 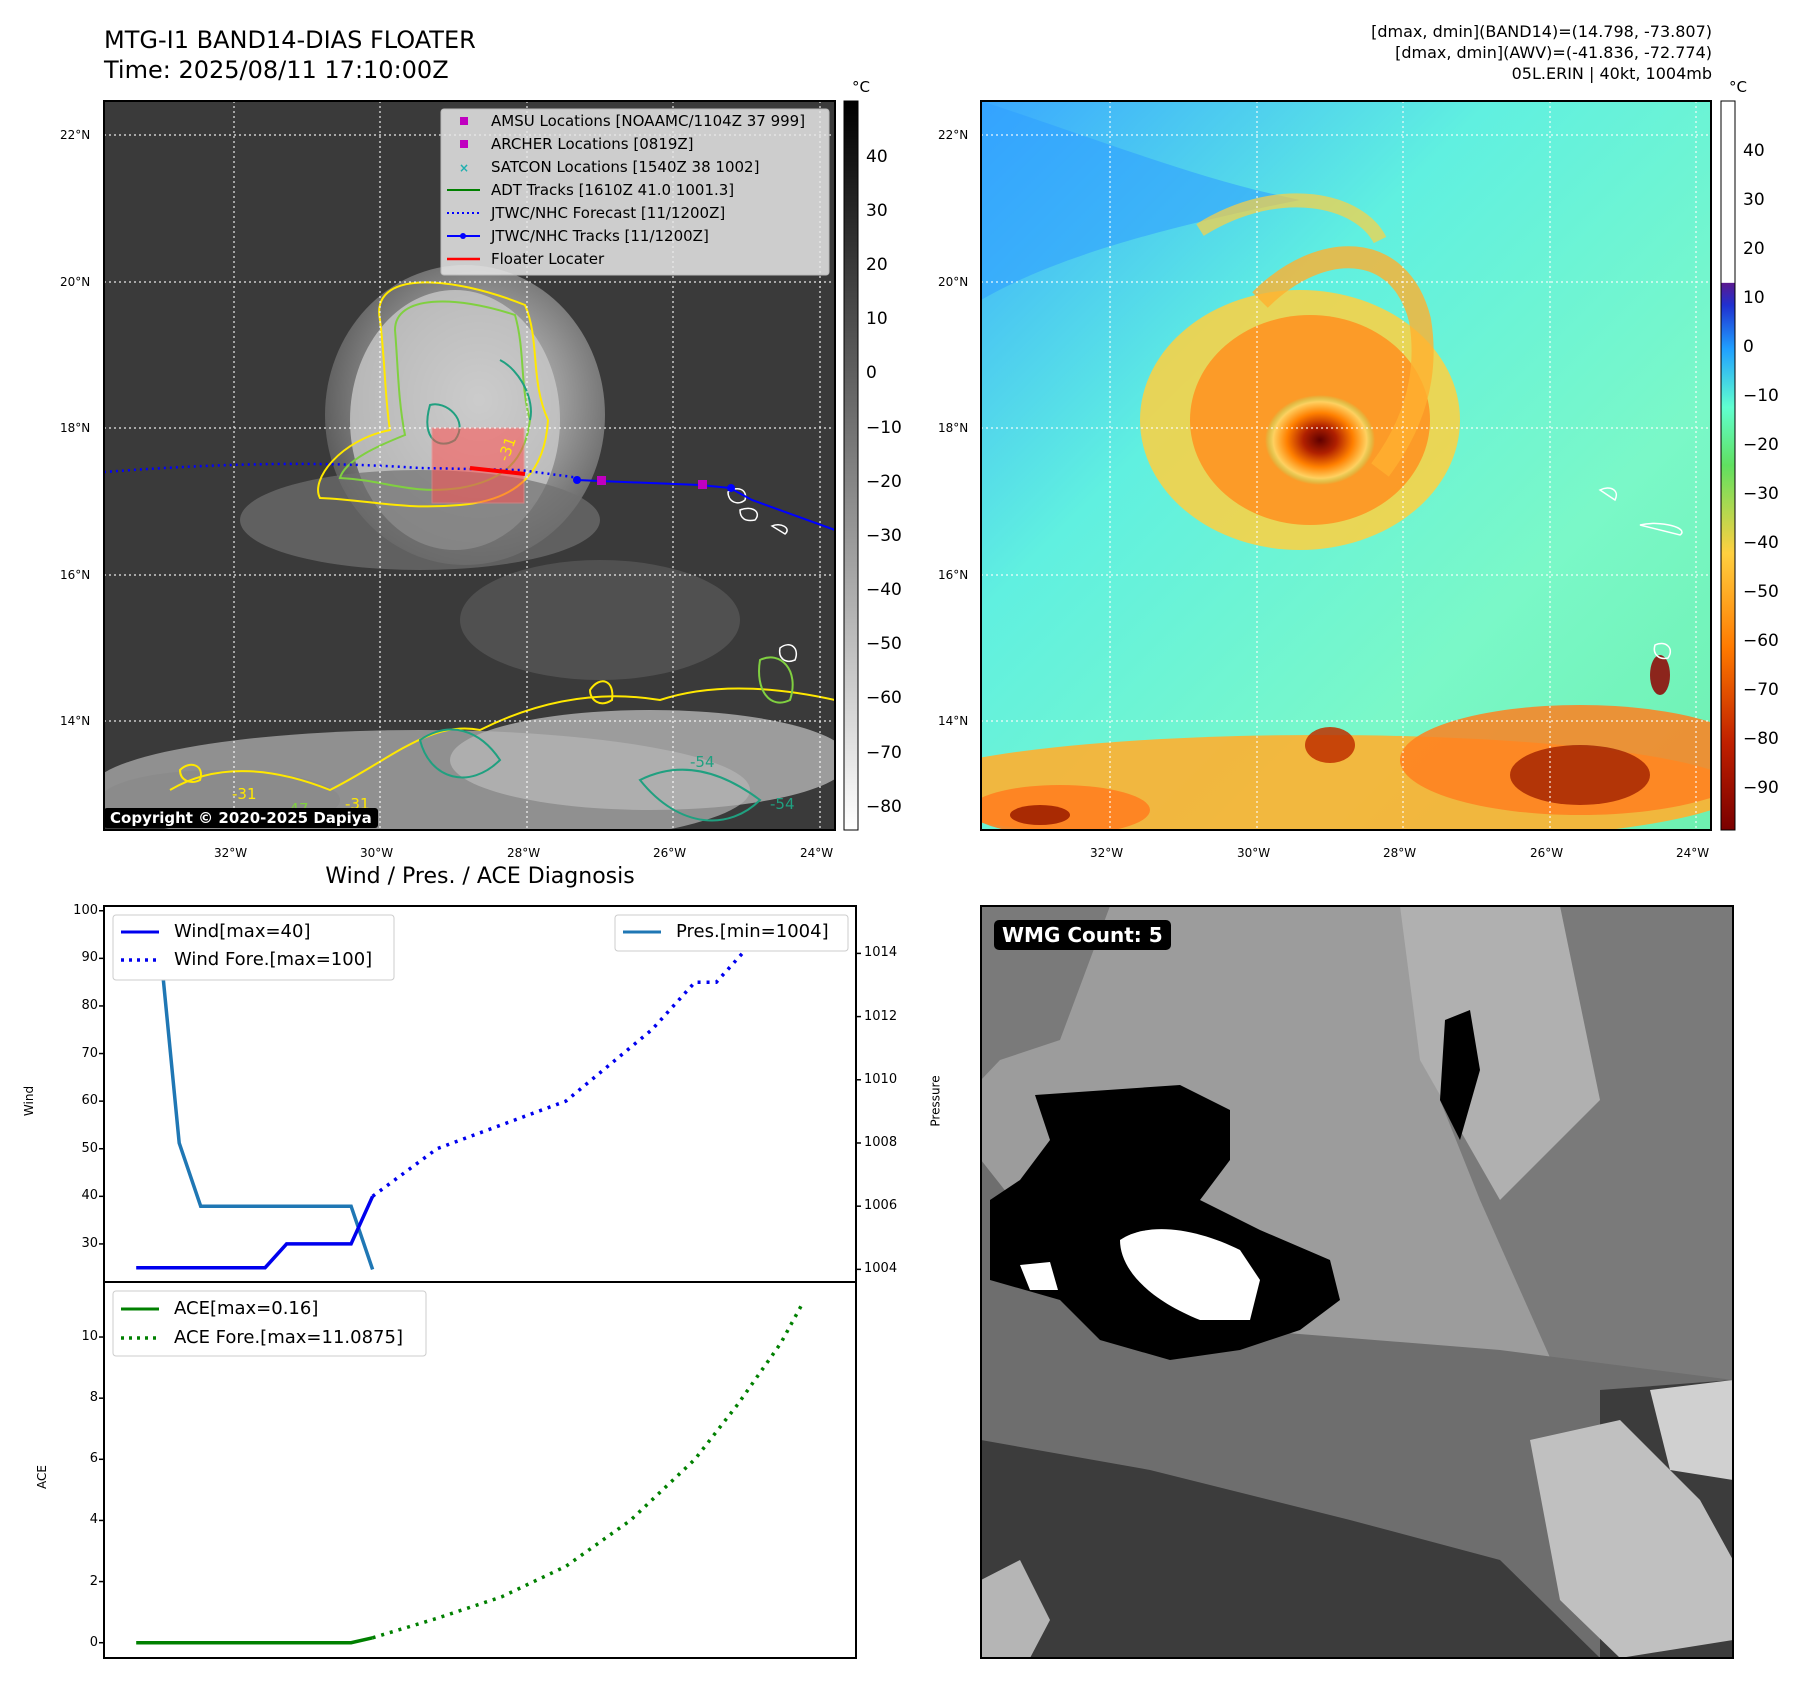 I want to click on satcon-marker-icon: ×, so click(x=464, y=168).